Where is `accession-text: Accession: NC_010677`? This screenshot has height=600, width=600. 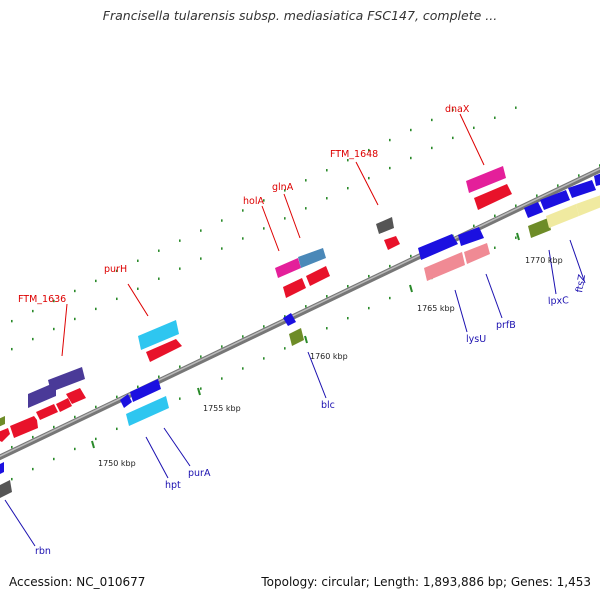
accession-text: Accession: NC_010677 is located at coordinates (77, 582).